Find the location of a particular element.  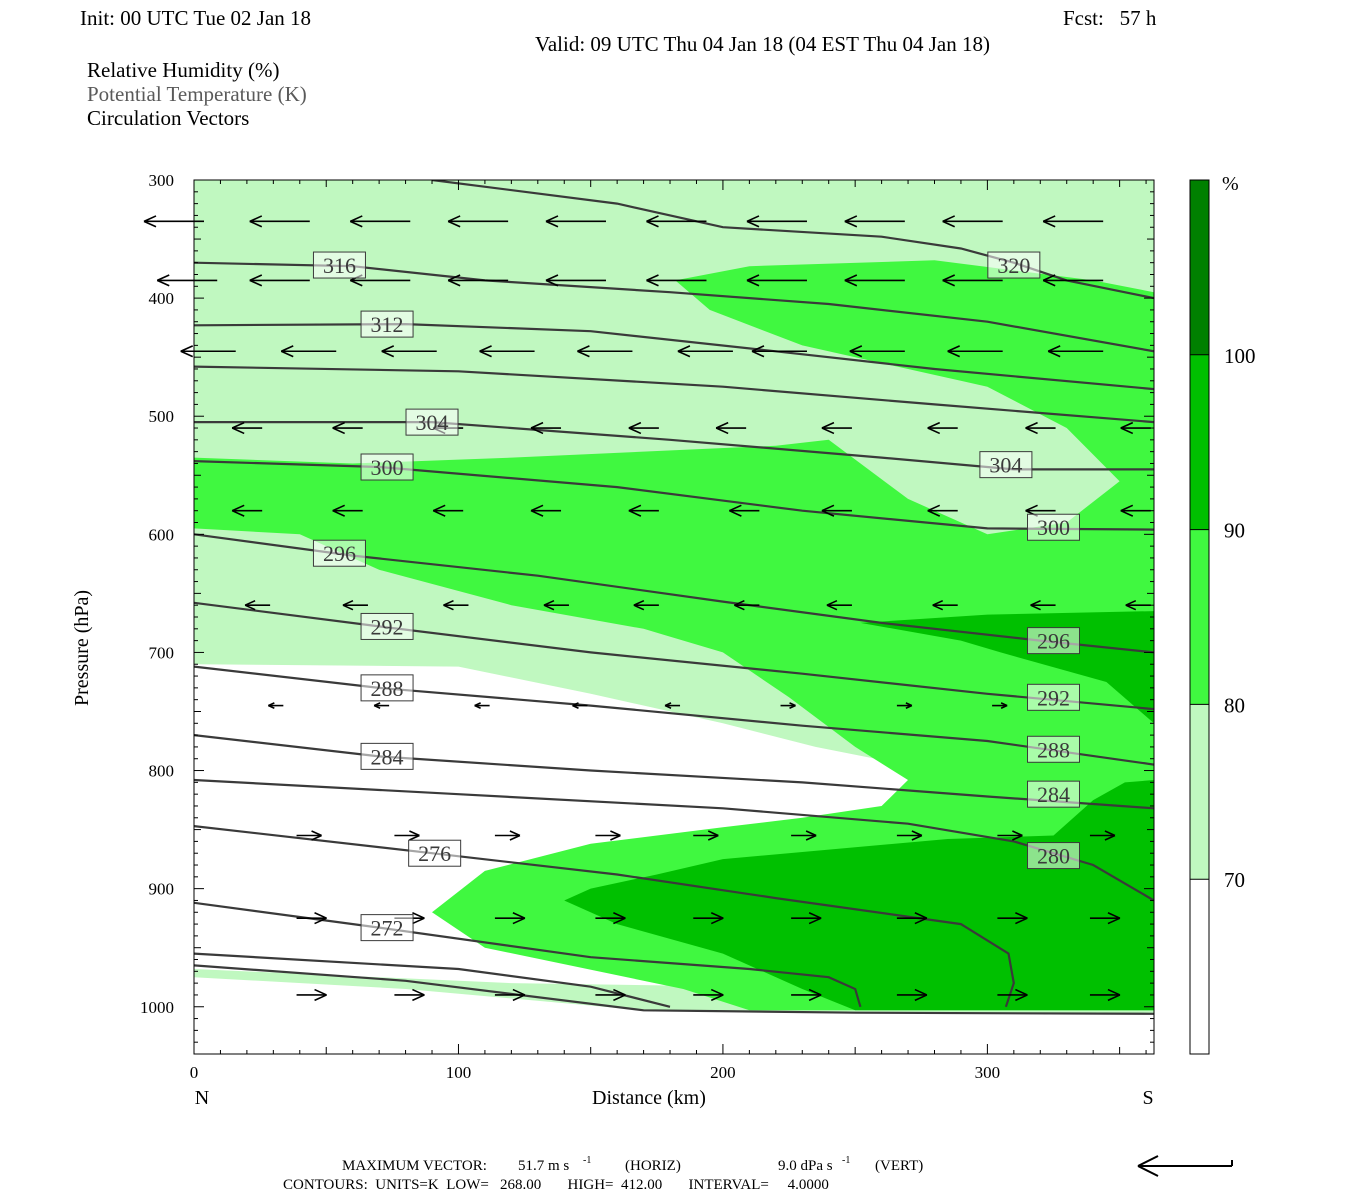

y-tick-label: 1000 is located at coordinates (157, 1007).